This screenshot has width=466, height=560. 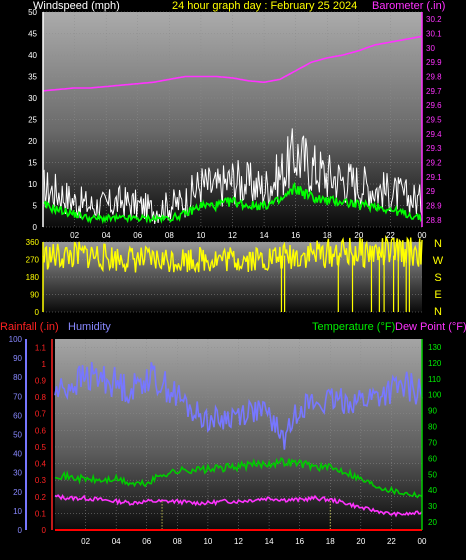 I want to click on left-axis-label: Windspeed (mph), so click(x=76, y=6).